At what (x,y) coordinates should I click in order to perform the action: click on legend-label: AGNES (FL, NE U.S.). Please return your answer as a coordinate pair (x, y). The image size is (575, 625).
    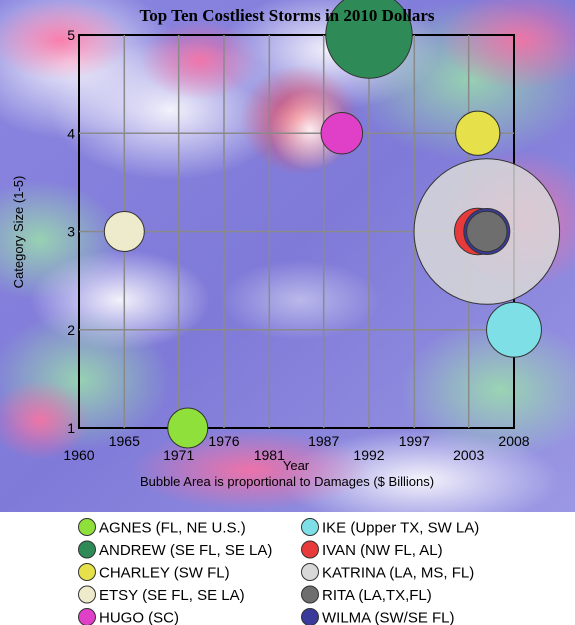
    Looking at the image, I should click on (172, 528).